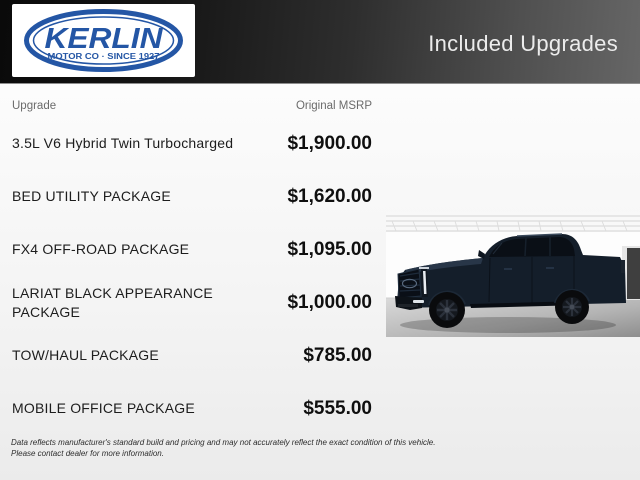  I want to click on table-row: MOBILE OFFICE PACKAGE $555.00, so click(192, 408).